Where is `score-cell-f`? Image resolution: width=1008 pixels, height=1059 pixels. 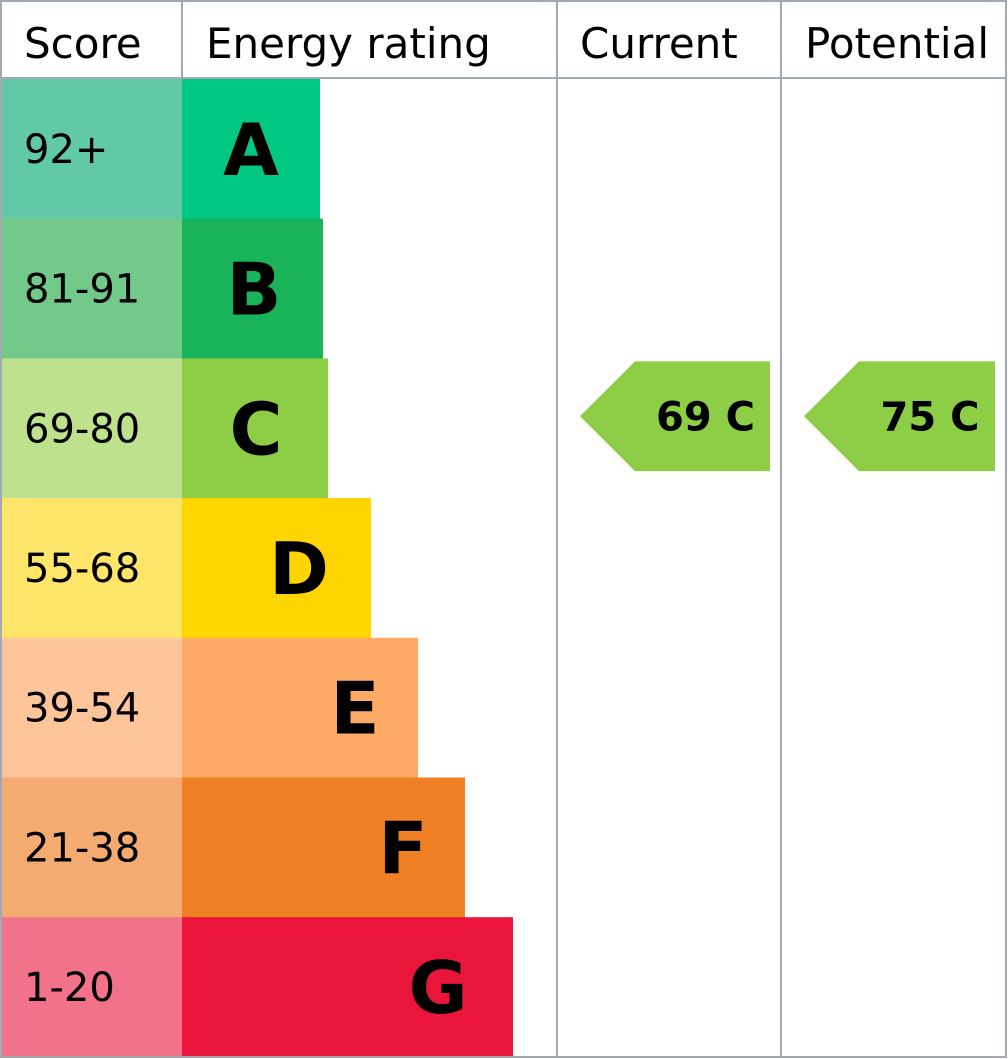 score-cell-f is located at coordinates (92, 847).